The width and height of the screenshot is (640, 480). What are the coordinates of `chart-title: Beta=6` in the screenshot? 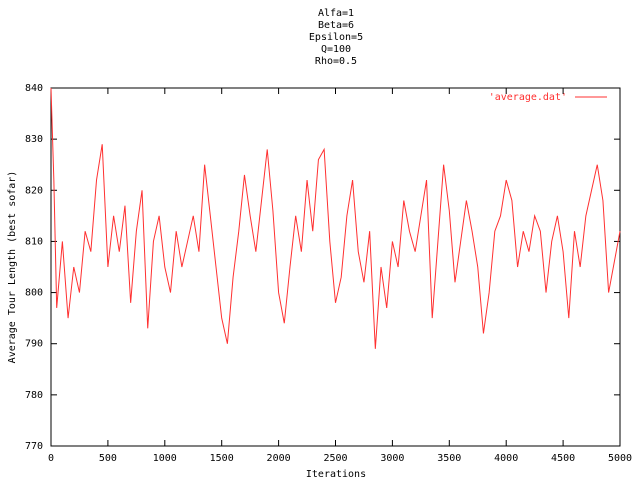 It's located at (336, 25).